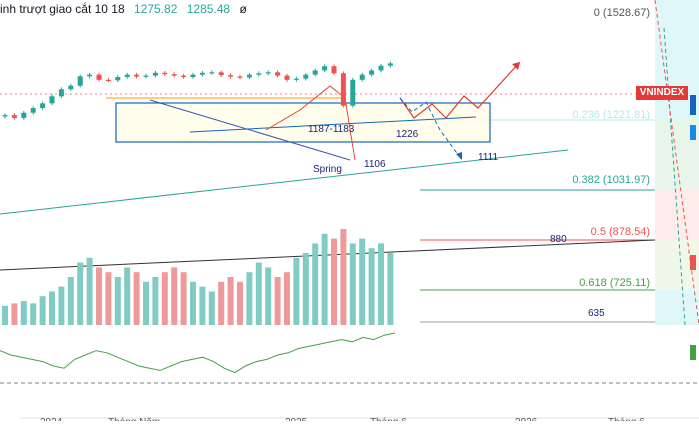 The height and width of the screenshot is (426, 699). What do you see at coordinates (611, 180) in the screenshot?
I see `fib-label-2: 0.382 (1031.97)` at bounding box center [611, 180].